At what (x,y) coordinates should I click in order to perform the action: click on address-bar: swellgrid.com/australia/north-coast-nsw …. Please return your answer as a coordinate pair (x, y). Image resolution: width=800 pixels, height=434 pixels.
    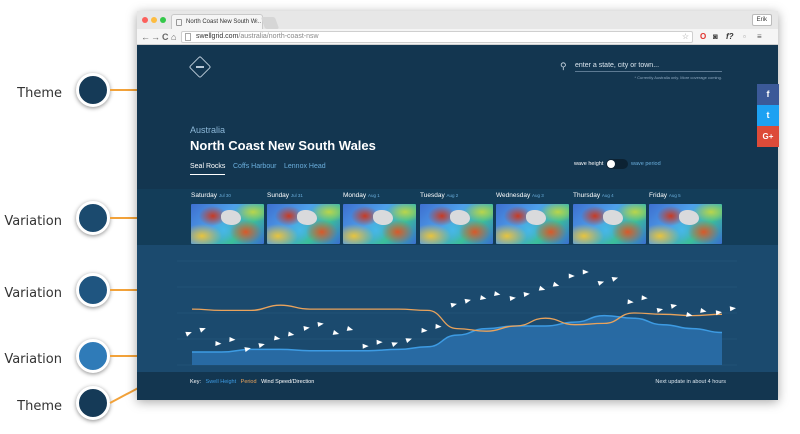
    Looking at the image, I should click on (437, 37).